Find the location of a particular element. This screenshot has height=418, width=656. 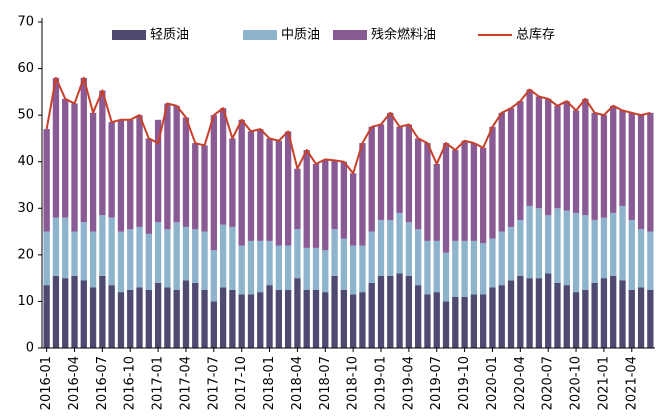

legend-label: 总库存 is located at coordinates (535, 35).